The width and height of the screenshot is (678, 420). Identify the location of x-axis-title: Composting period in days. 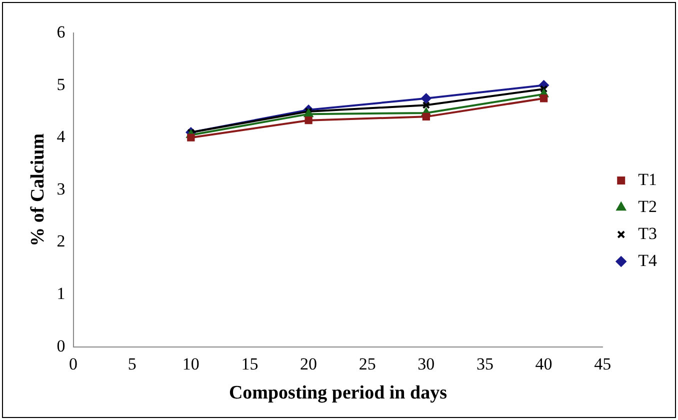
(337, 393).